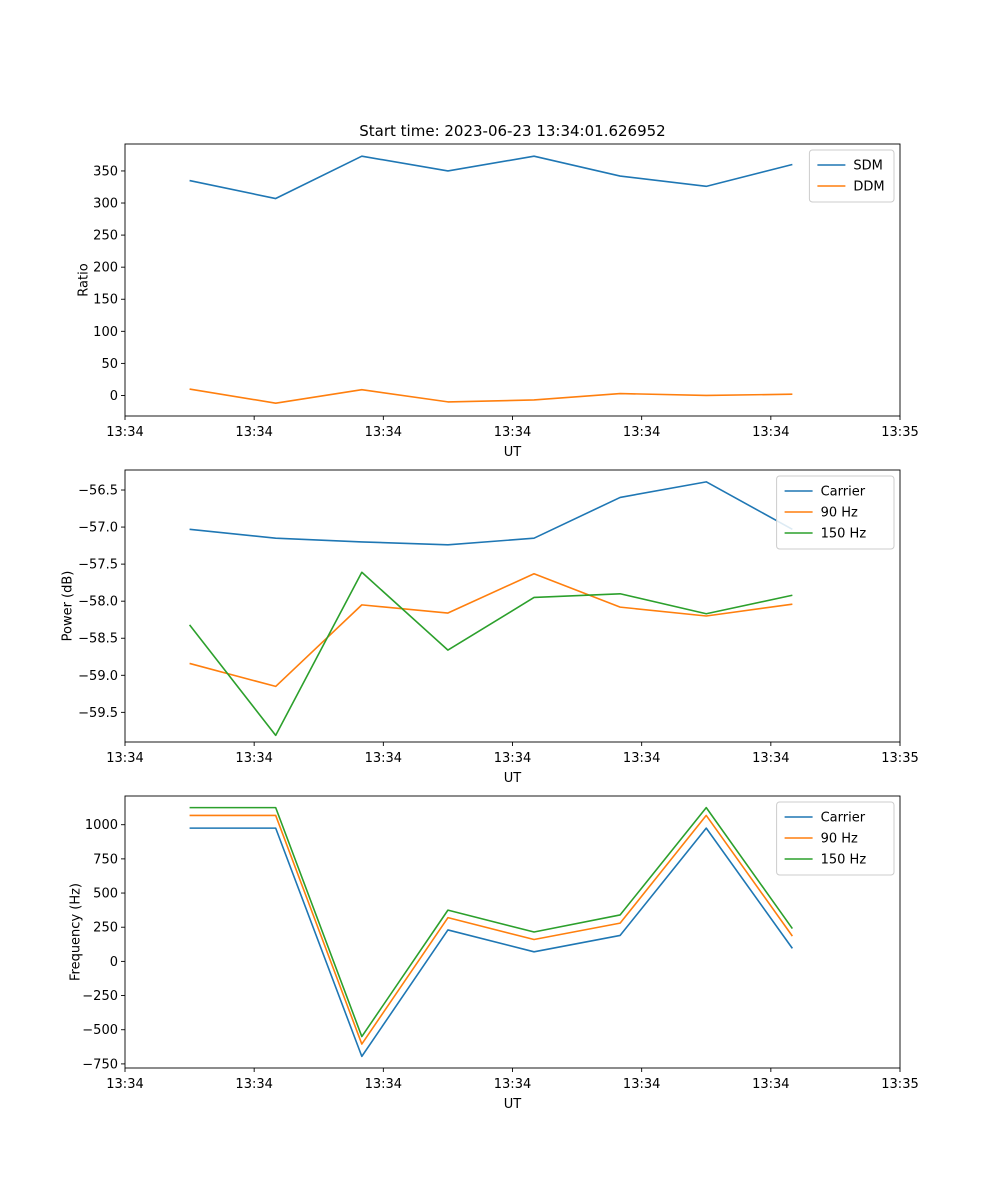  I want to click on y-axis-label: Ratio, so click(83, 279).